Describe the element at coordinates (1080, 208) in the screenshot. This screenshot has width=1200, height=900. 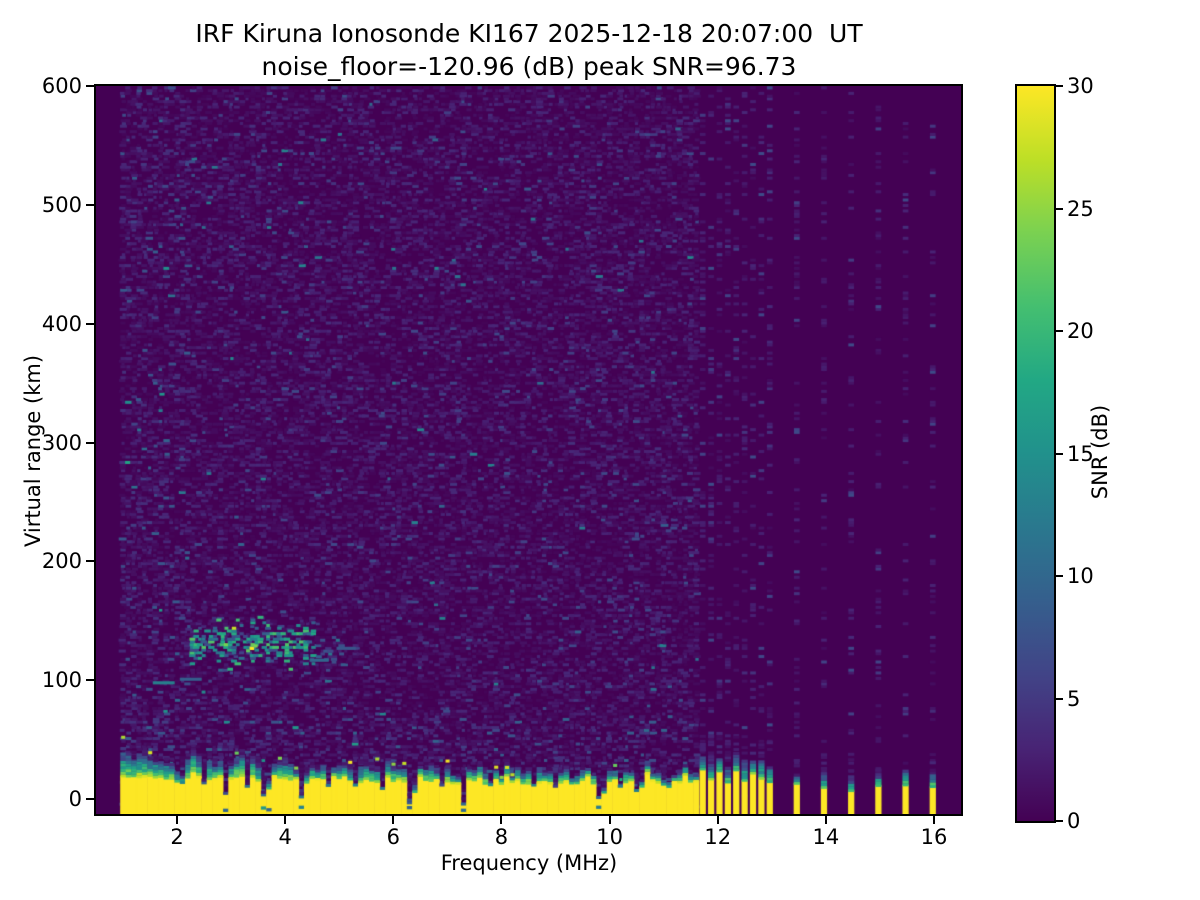
I see `colorbar-tick-label: 25` at that location.